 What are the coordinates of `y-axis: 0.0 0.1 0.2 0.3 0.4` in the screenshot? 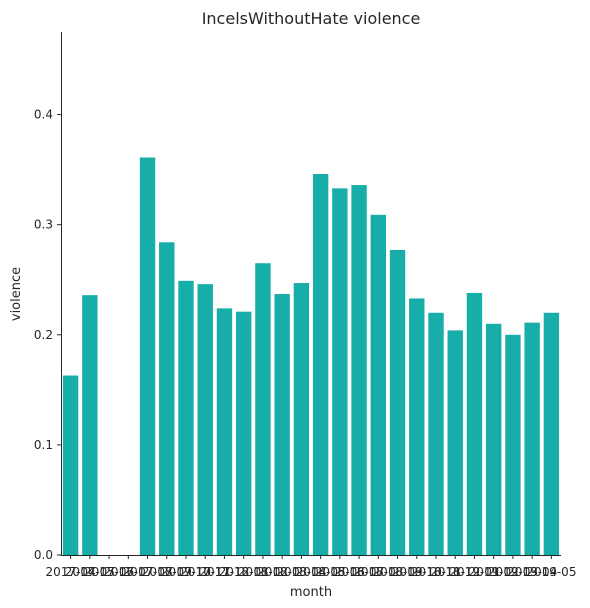 It's located at (48, 297).